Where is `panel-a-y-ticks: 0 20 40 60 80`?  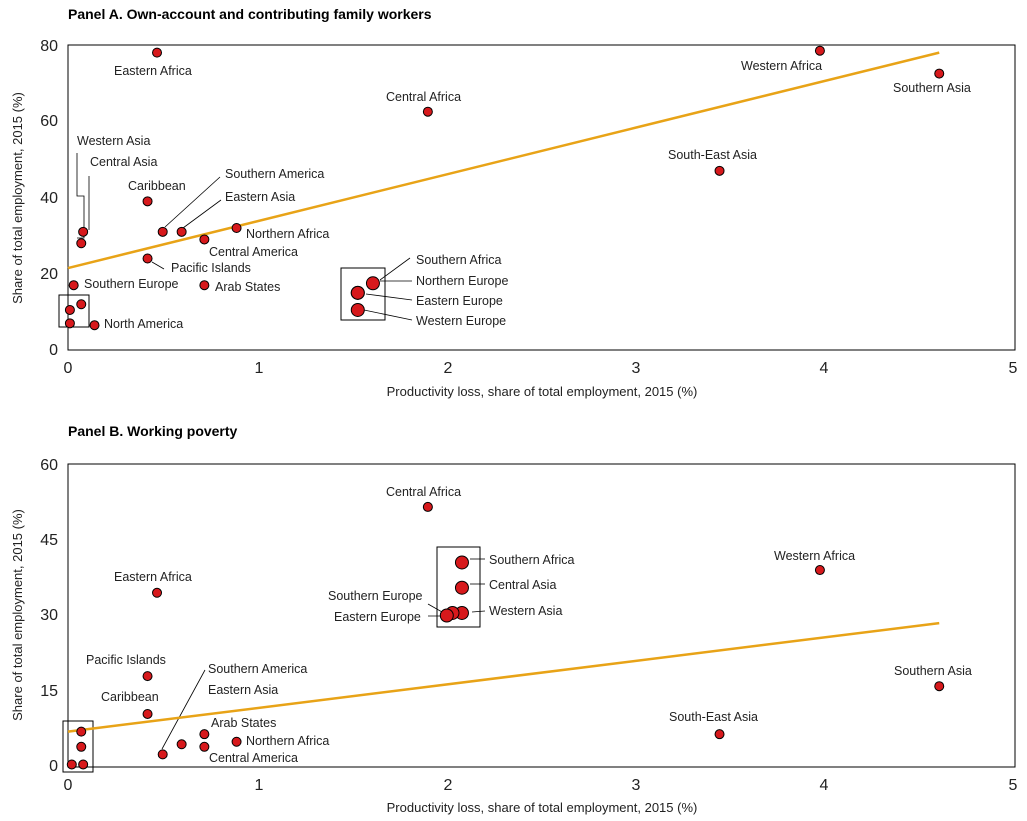
panel-a-y-ticks: 0 20 40 60 80 is located at coordinates (49, 198).